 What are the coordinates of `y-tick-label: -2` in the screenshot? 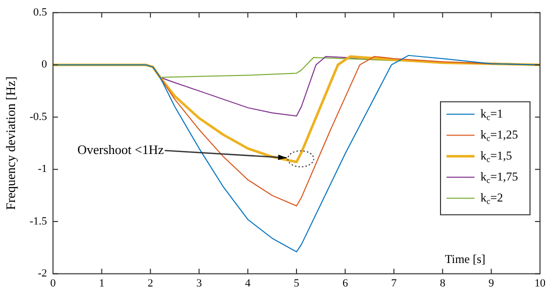 It's located at (43, 274).